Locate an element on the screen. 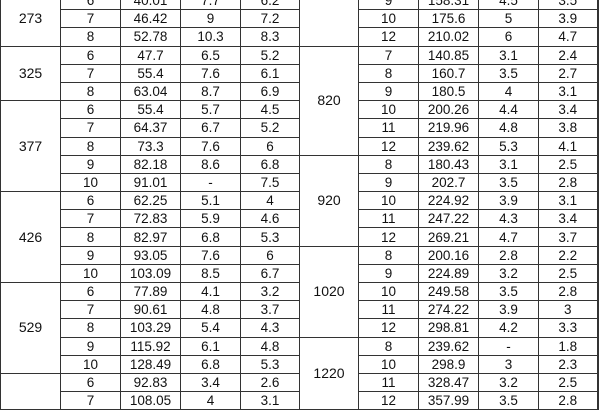 The image size is (600, 410). value-a-cell: 6.7 is located at coordinates (210, 128).